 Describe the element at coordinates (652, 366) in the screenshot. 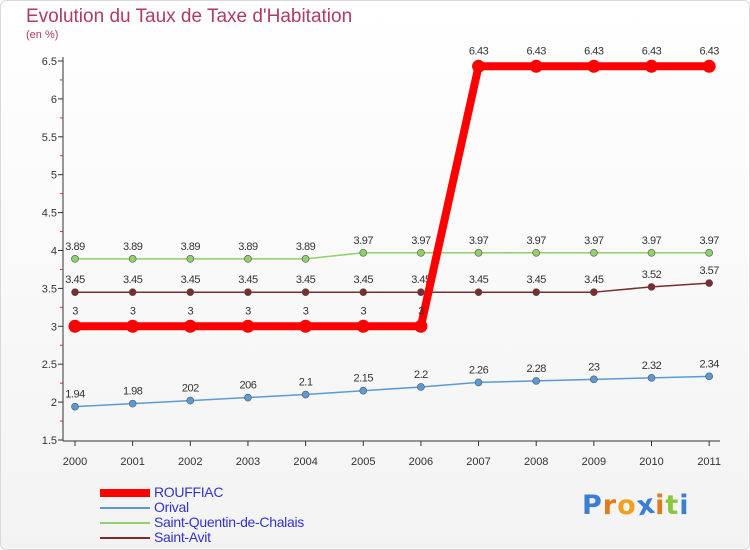

I see `data-label-orival: 2.32` at that location.